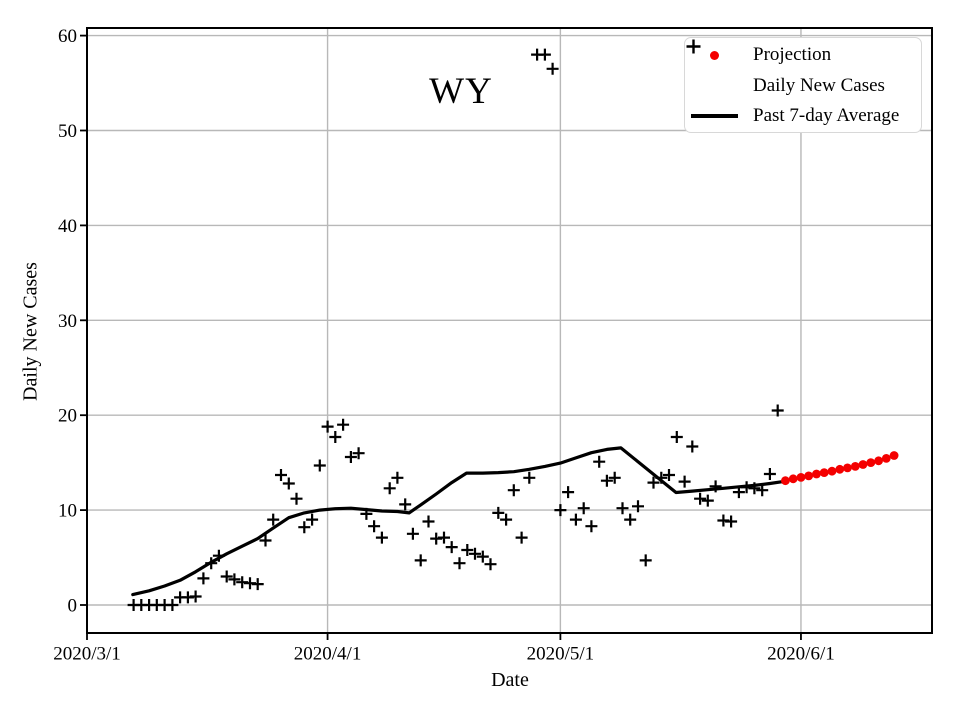  Describe the element at coordinates (826, 116) in the screenshot. I see `legend-label-past-7day-average: Past 7-day Average` at that location.